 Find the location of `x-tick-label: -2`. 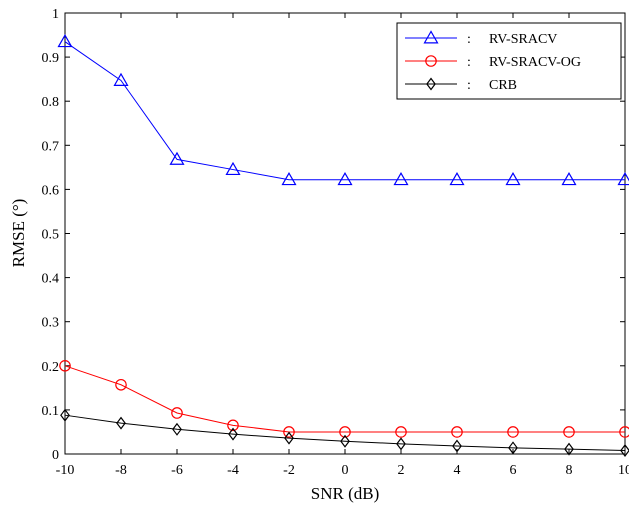

x-tick-label: -2 is located at coordinates (289, 470).